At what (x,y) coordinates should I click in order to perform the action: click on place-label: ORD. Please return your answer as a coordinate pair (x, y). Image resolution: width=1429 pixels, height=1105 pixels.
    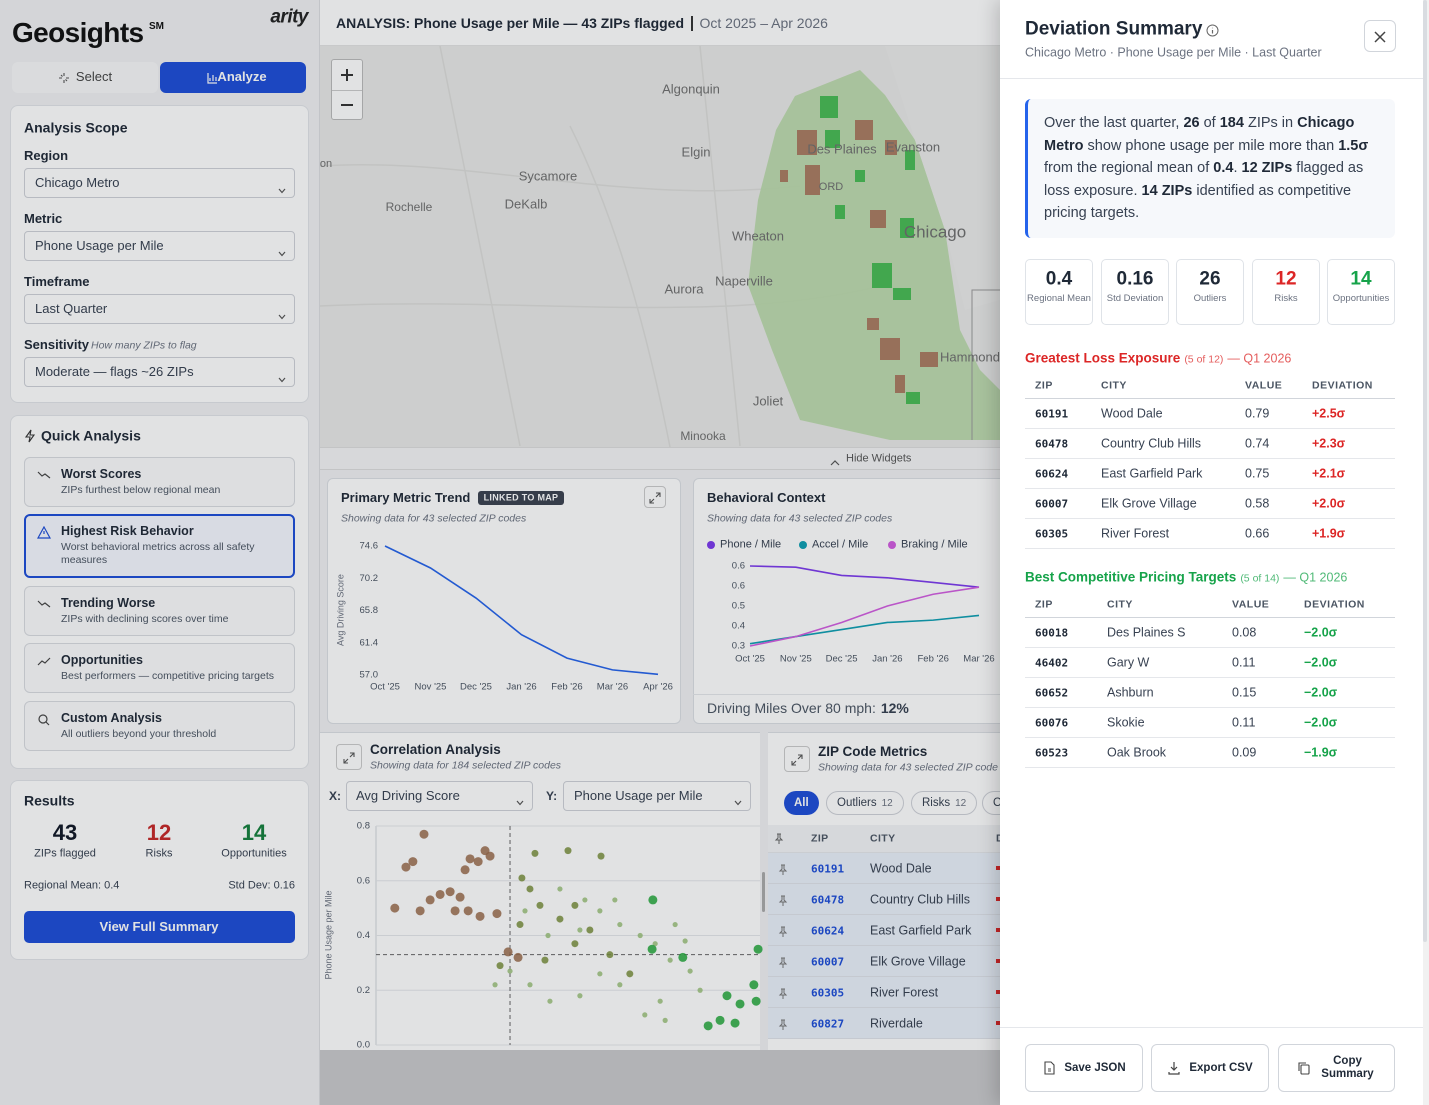
    Looking at the image, I should click on (831, 187).